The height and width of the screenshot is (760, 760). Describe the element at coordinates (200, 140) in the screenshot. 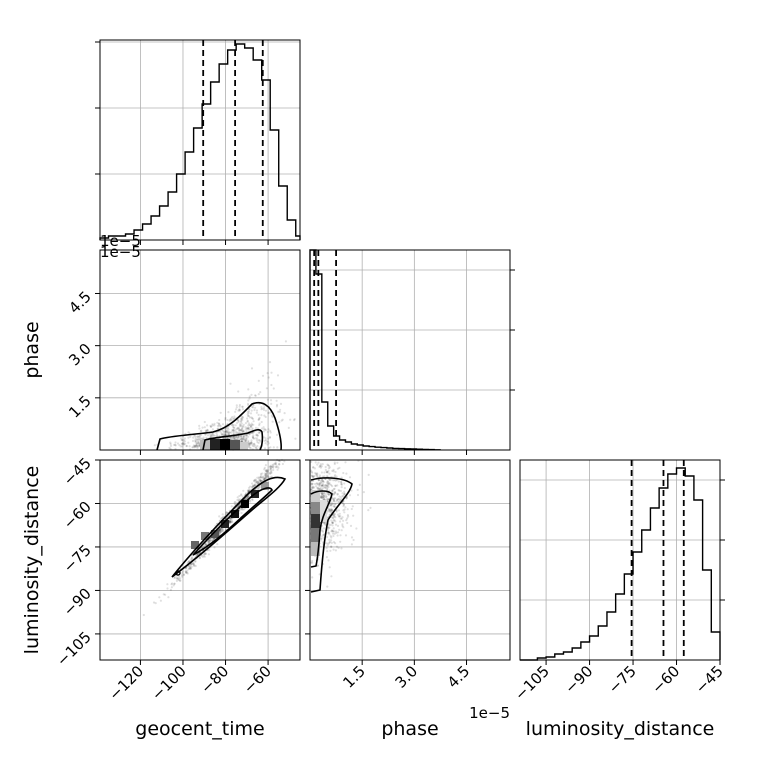

I see `frame-hist-geocent-time` at that location.